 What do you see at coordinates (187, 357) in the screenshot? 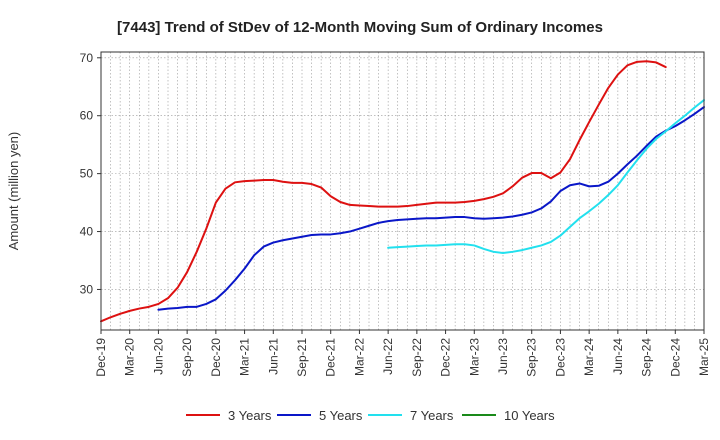
I see `x-tick-label: Sep-20` at bounding box center [187, 357].